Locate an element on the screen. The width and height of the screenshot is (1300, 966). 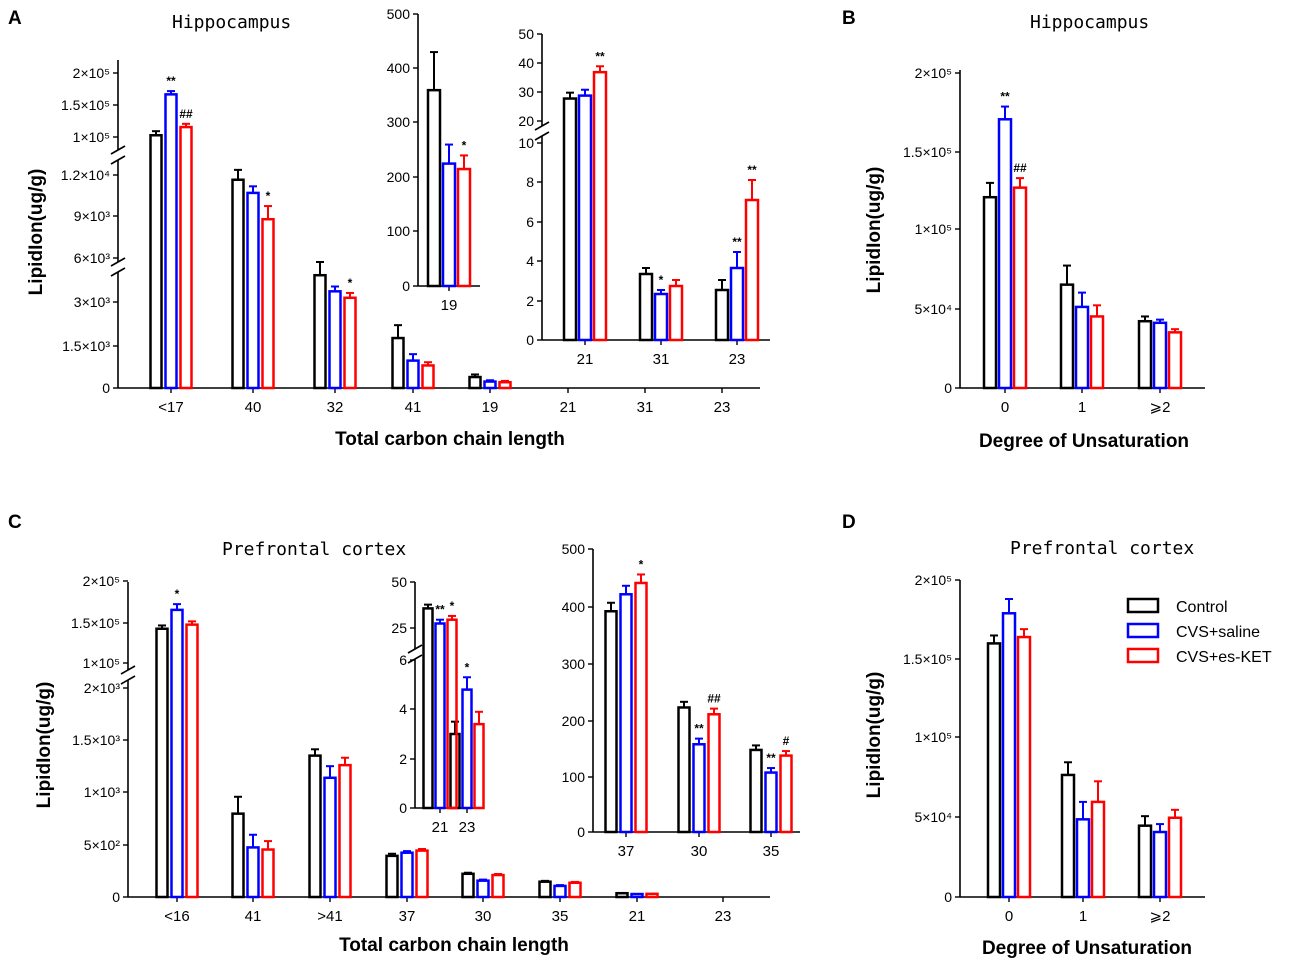
x-tick-label-d: ⩾2 is located at coordinates (1160, 916).